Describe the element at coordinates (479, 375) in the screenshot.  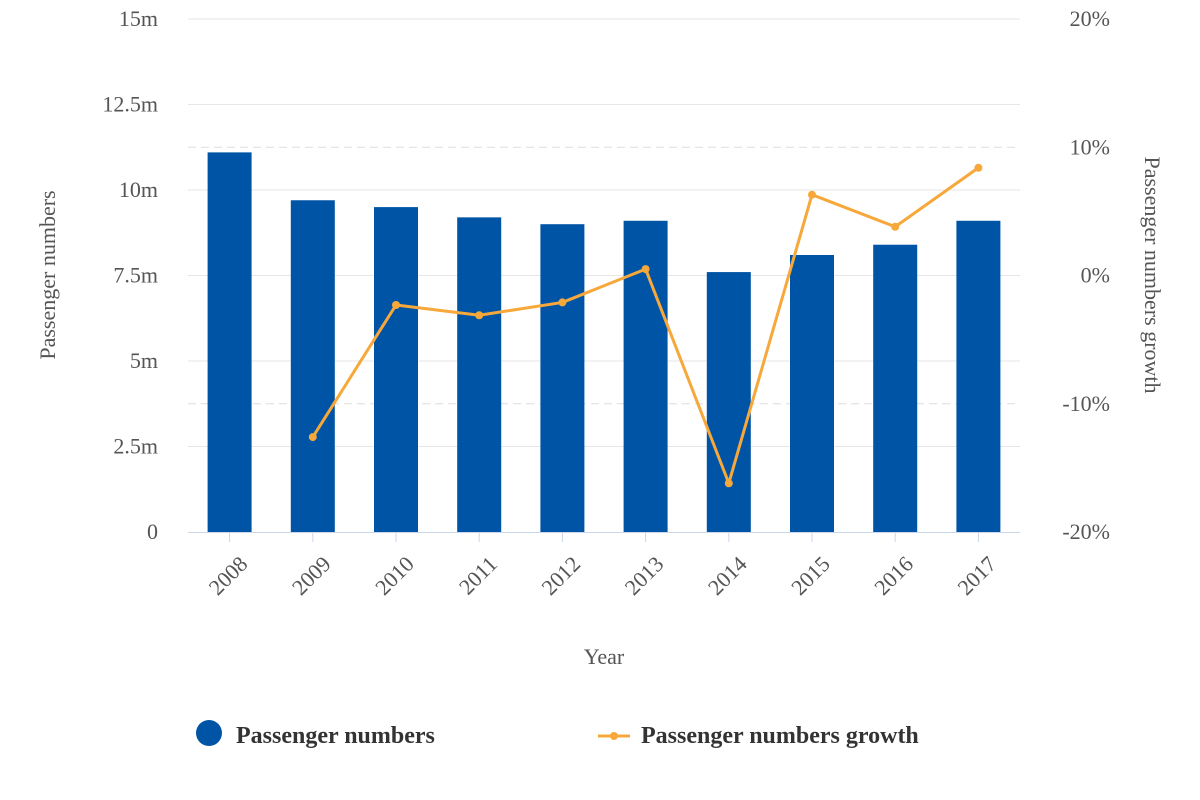
I see `bar-2011` at that location.